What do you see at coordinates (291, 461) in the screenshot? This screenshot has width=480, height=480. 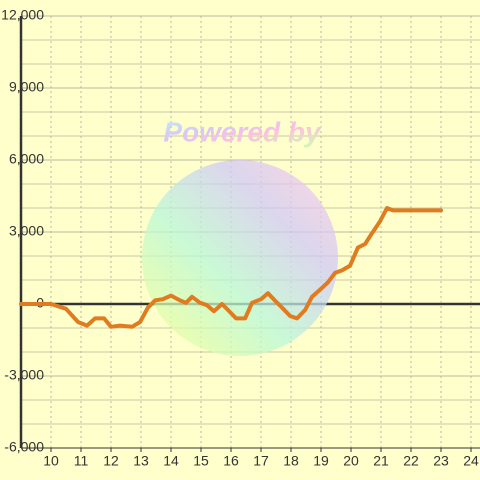 I see `x-tick-label: 18` at bounding box center [291, 461].